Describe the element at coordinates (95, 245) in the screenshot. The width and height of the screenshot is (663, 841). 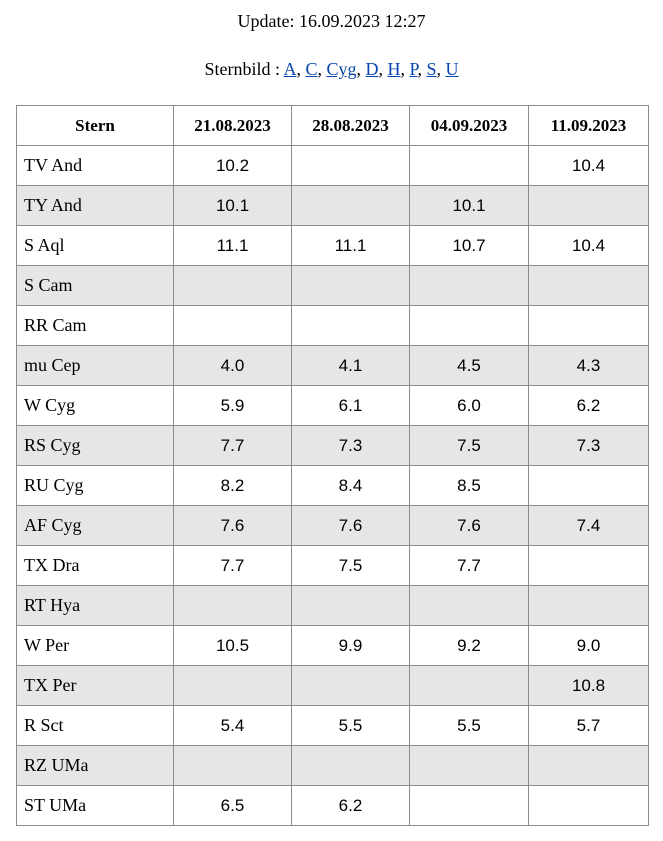
I see `star-name: S Aql` at that location.